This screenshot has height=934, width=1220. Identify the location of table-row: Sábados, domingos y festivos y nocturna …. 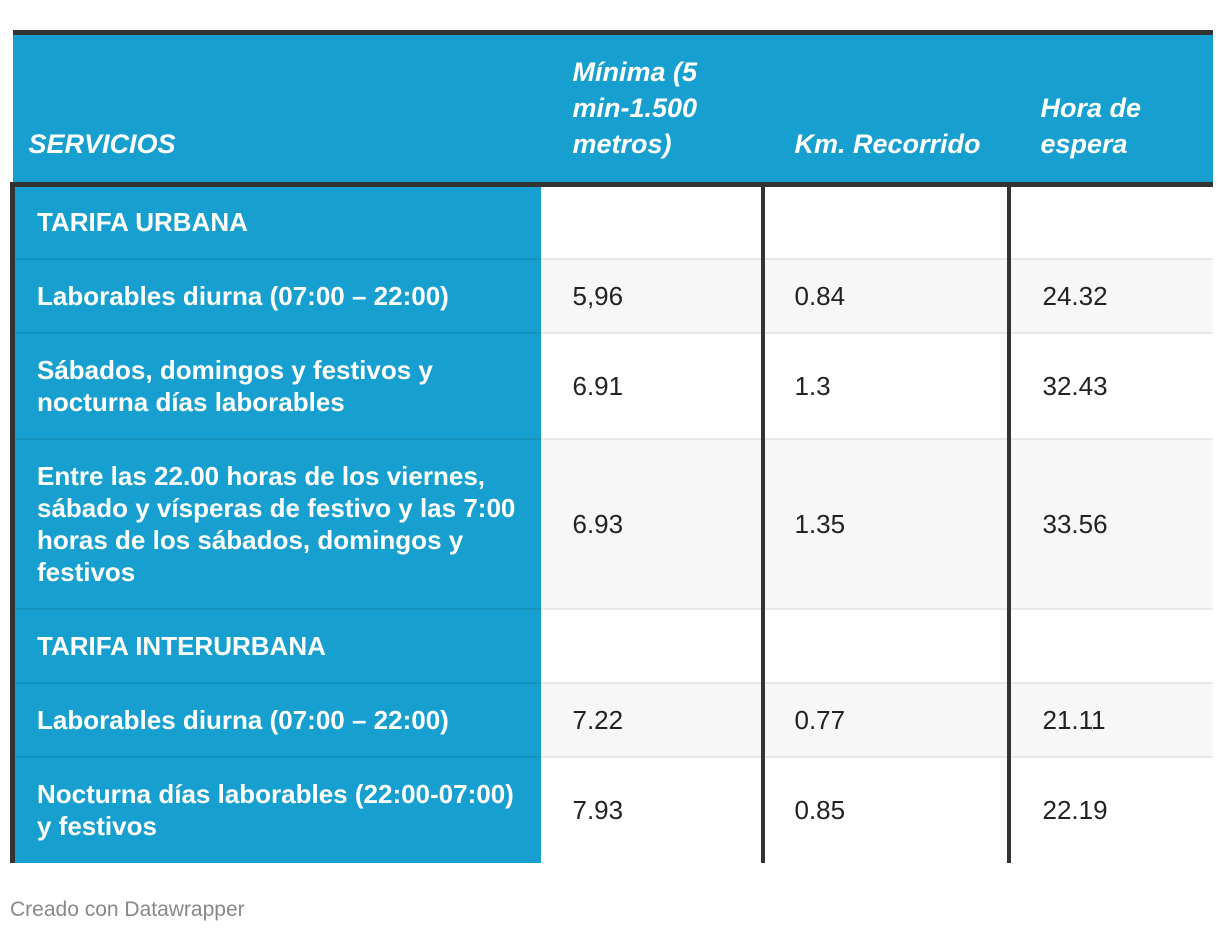
(611, 386).